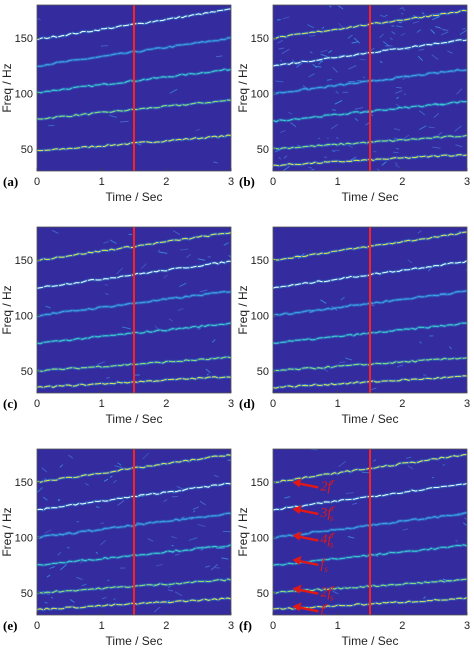  I want to click on panel-label: (d), so click(247, 403).